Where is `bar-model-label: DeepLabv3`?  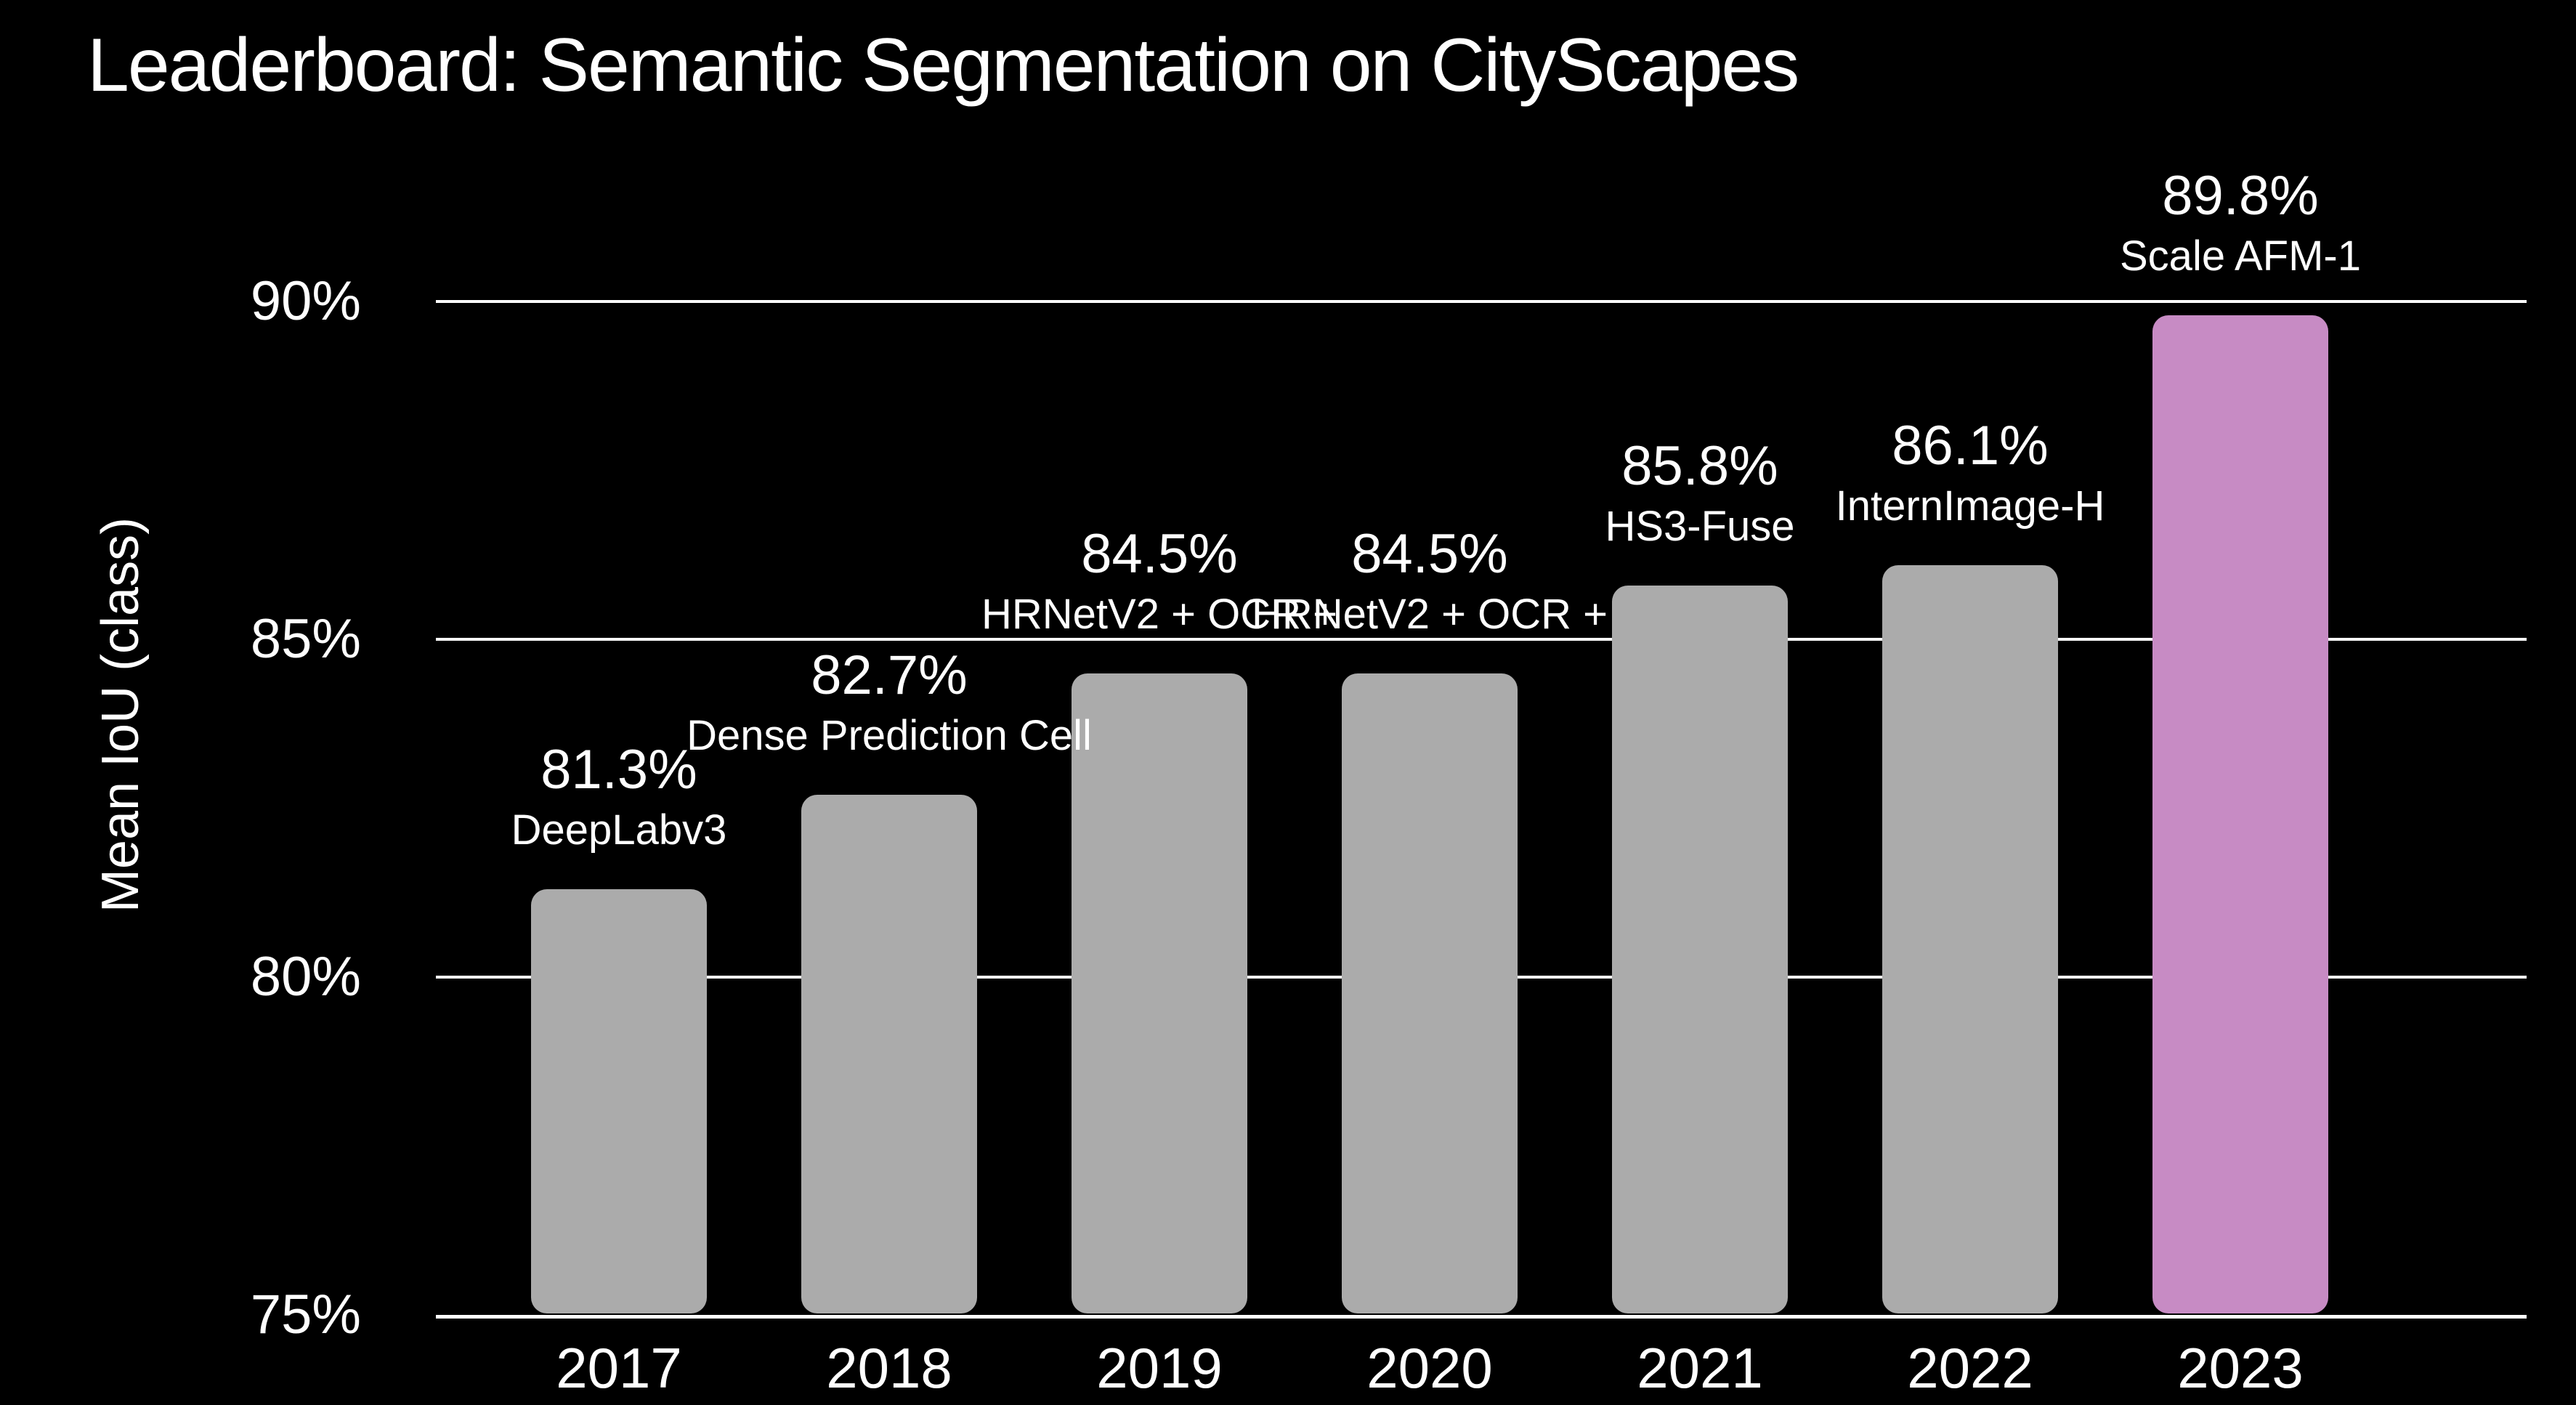
bar-model-label: DeepLabv3 is located at coordinates (619, 830).